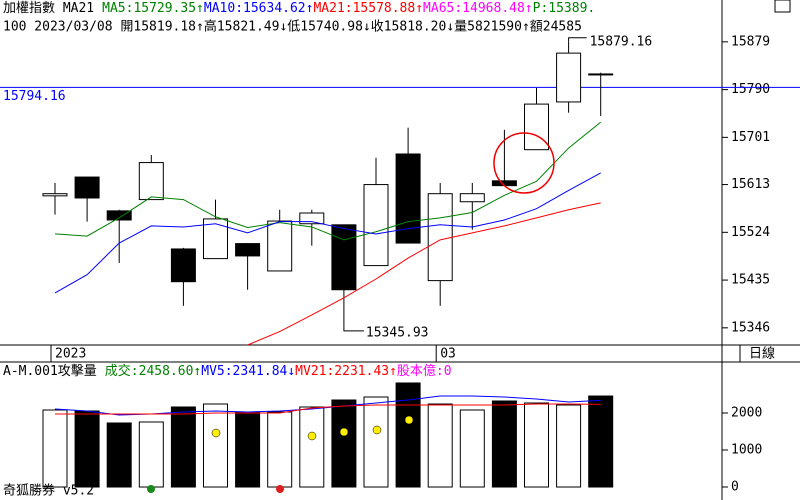 This screenshot has width=800, height=500. I want to click on header-segment: MA5:15729.35↑, so click(153, 8).